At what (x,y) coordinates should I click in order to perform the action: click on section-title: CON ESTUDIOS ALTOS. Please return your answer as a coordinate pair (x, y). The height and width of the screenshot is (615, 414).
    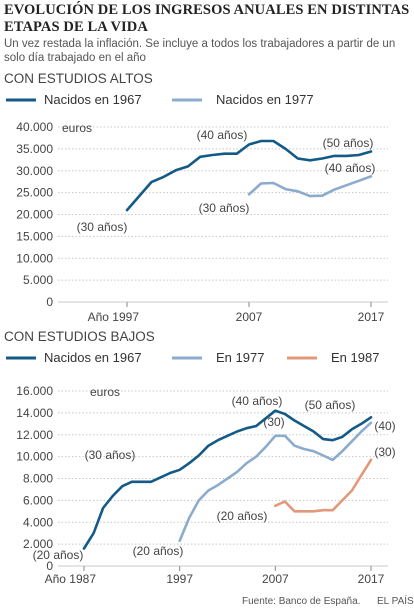
    Looking at the image, I should click on (78, 78).